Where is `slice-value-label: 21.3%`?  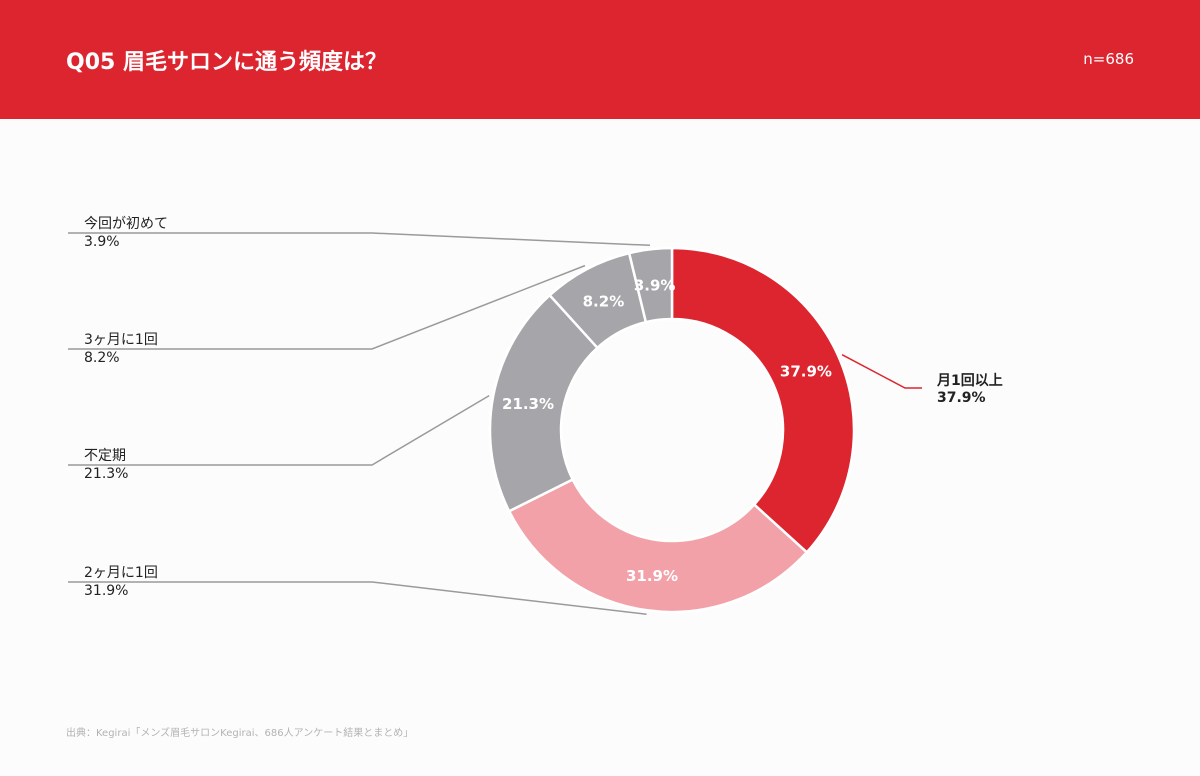 slice-value-label: 21.3% is located at coordinates (528, 404).